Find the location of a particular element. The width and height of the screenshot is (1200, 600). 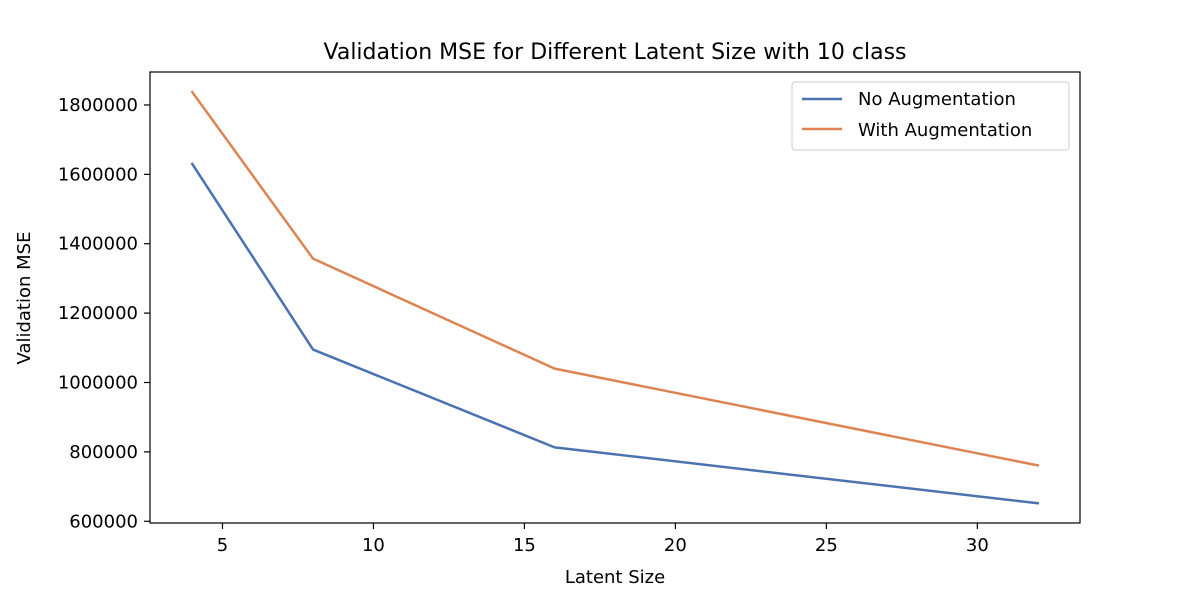

x-tick-label: 25 is located at coordinates (826, 545).